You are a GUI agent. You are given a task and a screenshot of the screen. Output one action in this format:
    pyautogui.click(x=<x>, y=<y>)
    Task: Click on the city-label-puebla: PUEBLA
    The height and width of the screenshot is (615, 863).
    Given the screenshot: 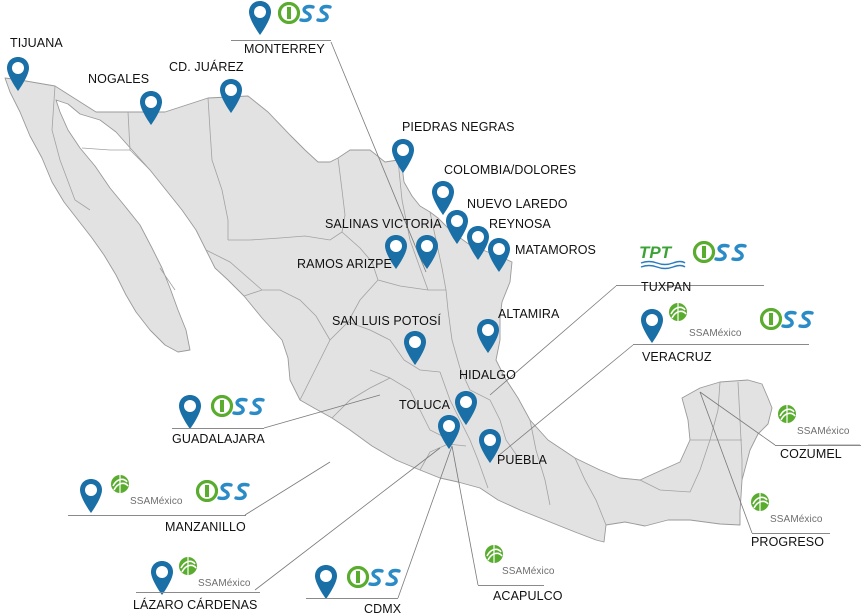 What is the action you would take?
    pyautogui.click(x=522, y=460)
    